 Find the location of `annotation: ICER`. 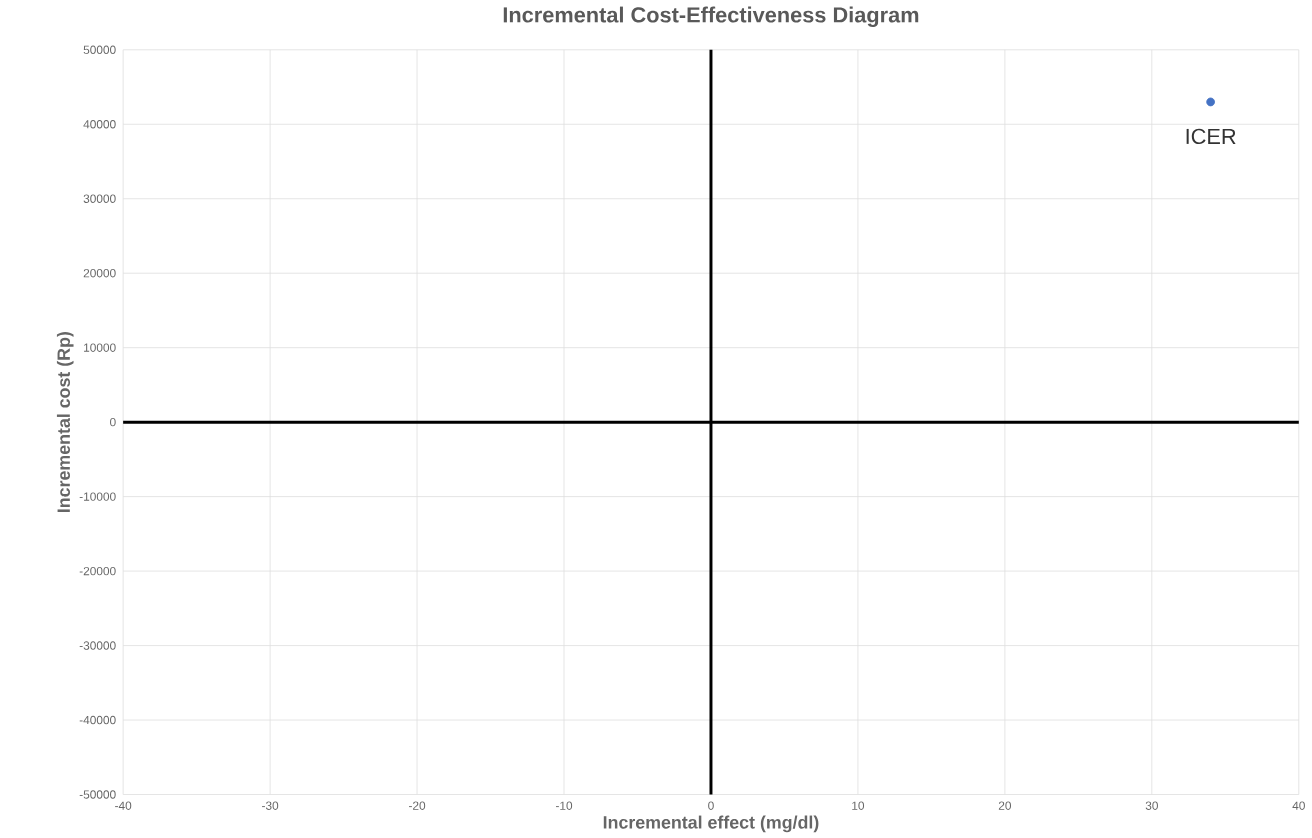

annotation: ICER is located at coordinates (1211, 136).